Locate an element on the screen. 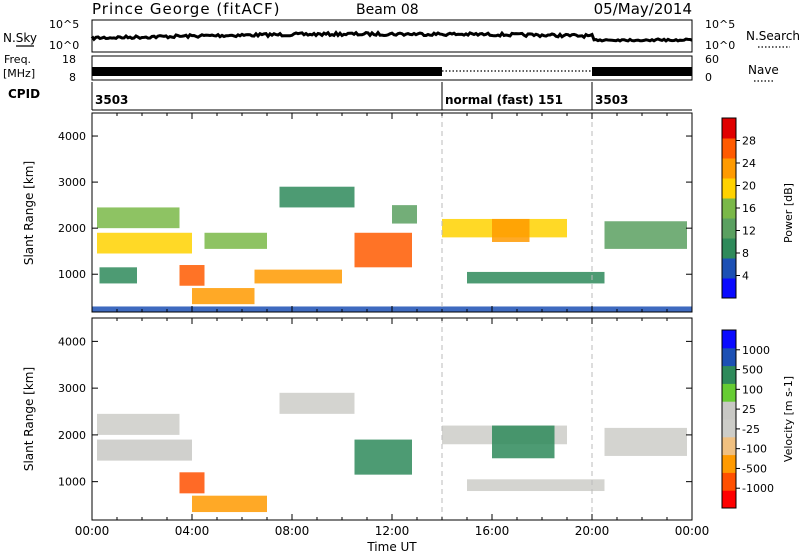 The width and height of the screenshot is (800, 554). beam-label: Beam 08 is located at coordinates (387, 10).